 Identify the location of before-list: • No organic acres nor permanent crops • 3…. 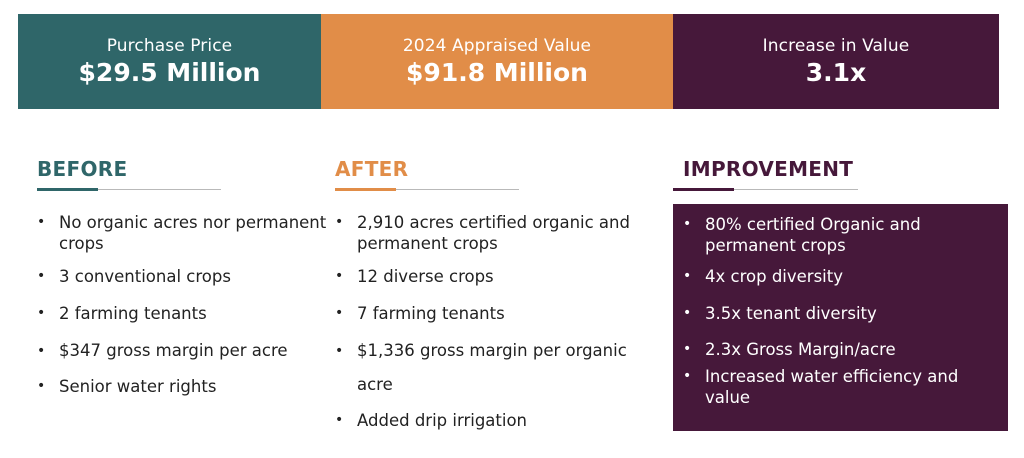
(187, 304).